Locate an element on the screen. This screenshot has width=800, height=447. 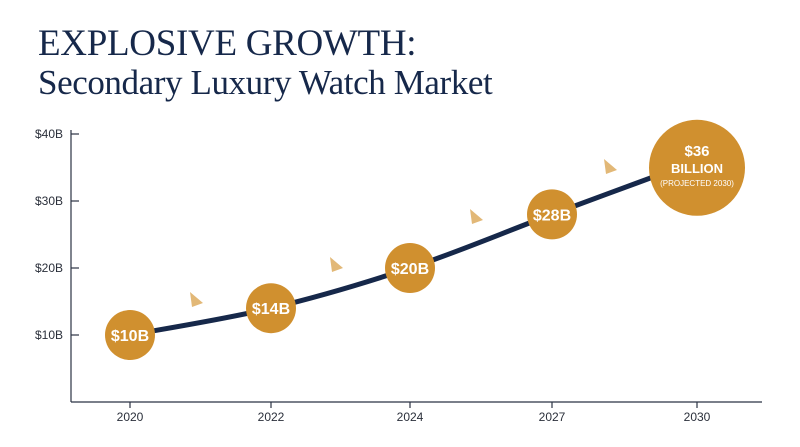
data-point-label: $14B is located at coordinates (271, 309).